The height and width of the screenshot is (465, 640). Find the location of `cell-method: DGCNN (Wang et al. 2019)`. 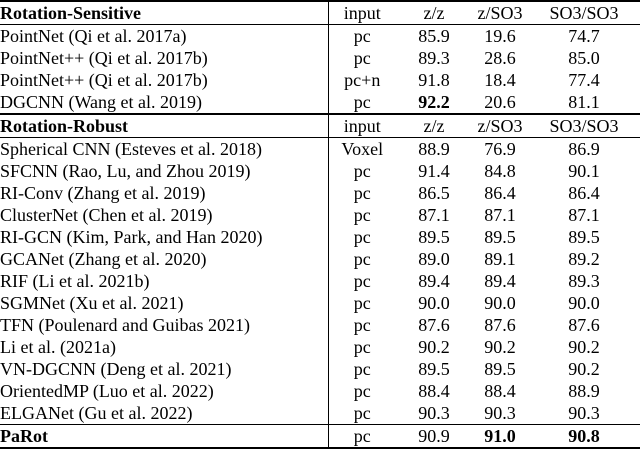

cell-method: DGCNN (Wang et al. 2019) is located at coordinates (164, 102).